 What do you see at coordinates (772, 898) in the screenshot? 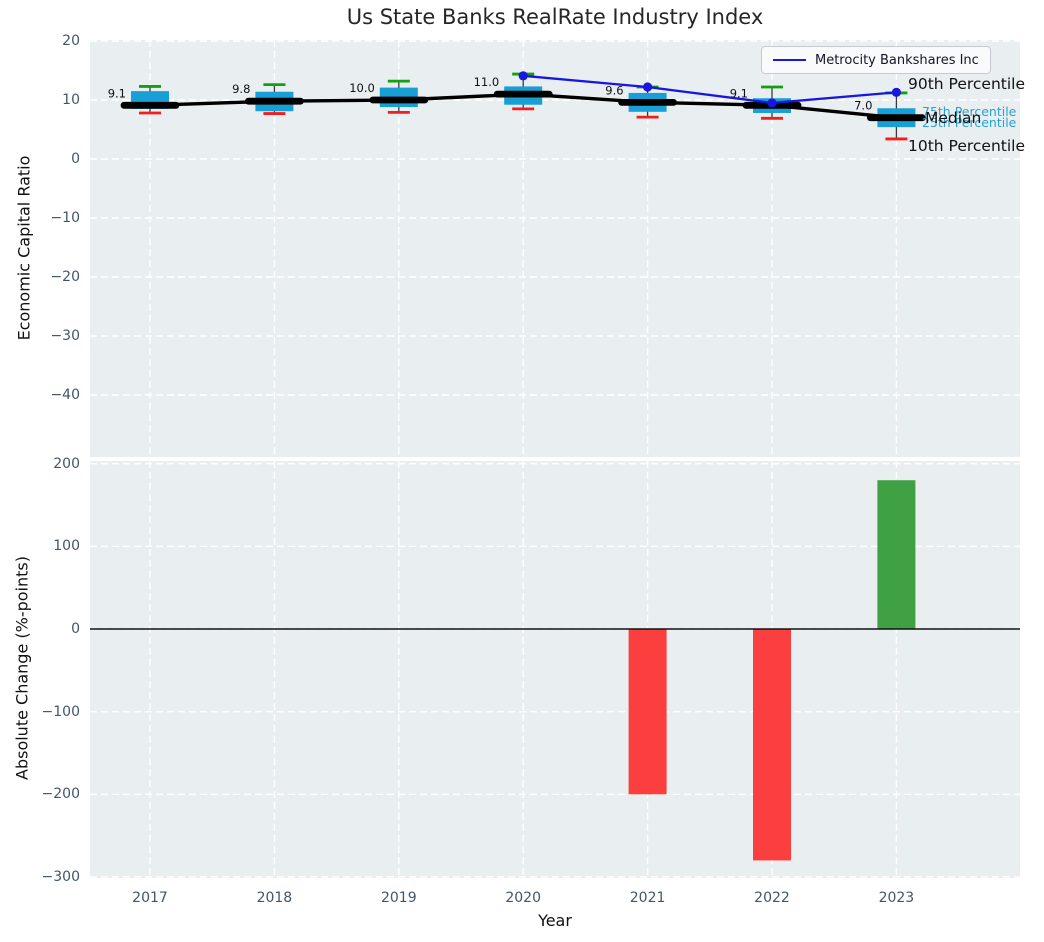
I see `xtick-label: 2022` at bounding box center [772, 898].